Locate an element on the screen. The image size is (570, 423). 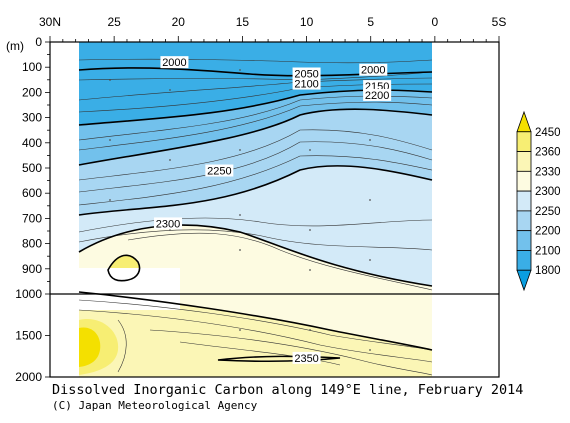
top-tick-label: 30N is located at coordinates (50, 22).